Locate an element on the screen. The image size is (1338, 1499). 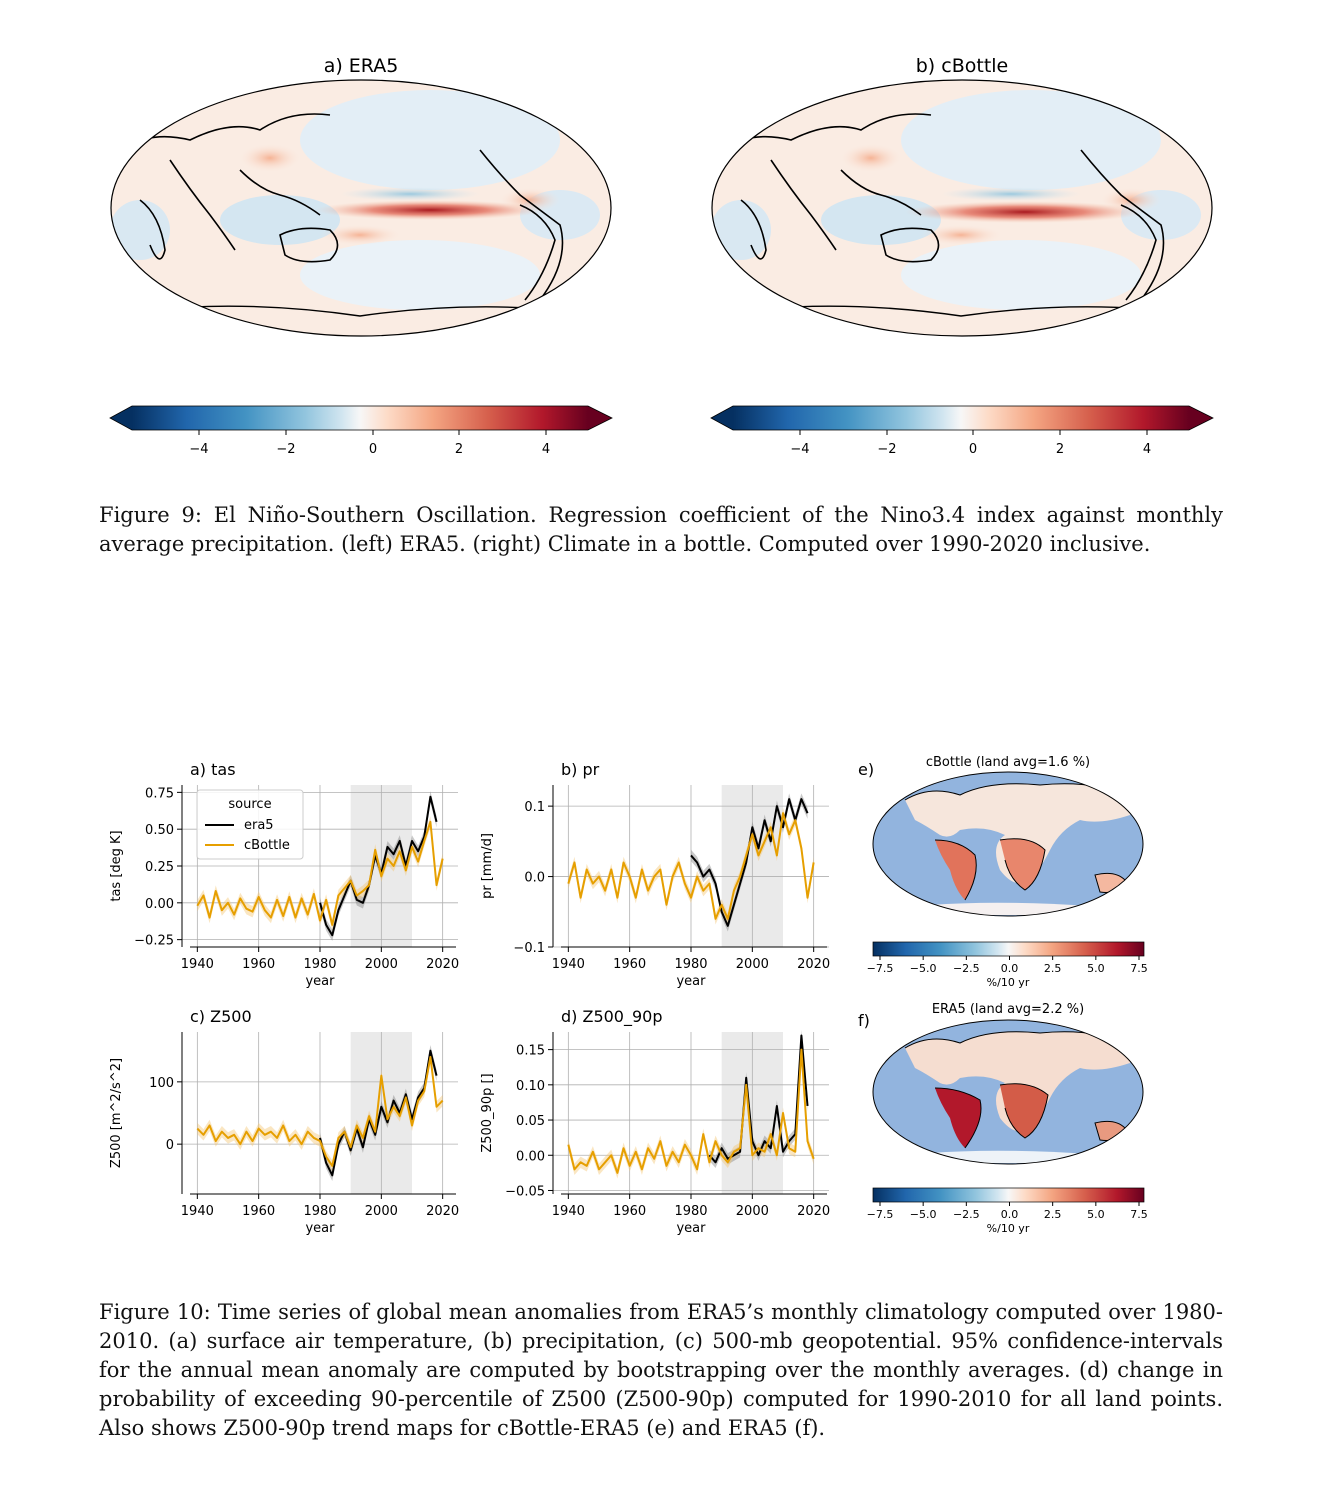
y-tick-label: 0.75 is located at coordinates (159, 793).